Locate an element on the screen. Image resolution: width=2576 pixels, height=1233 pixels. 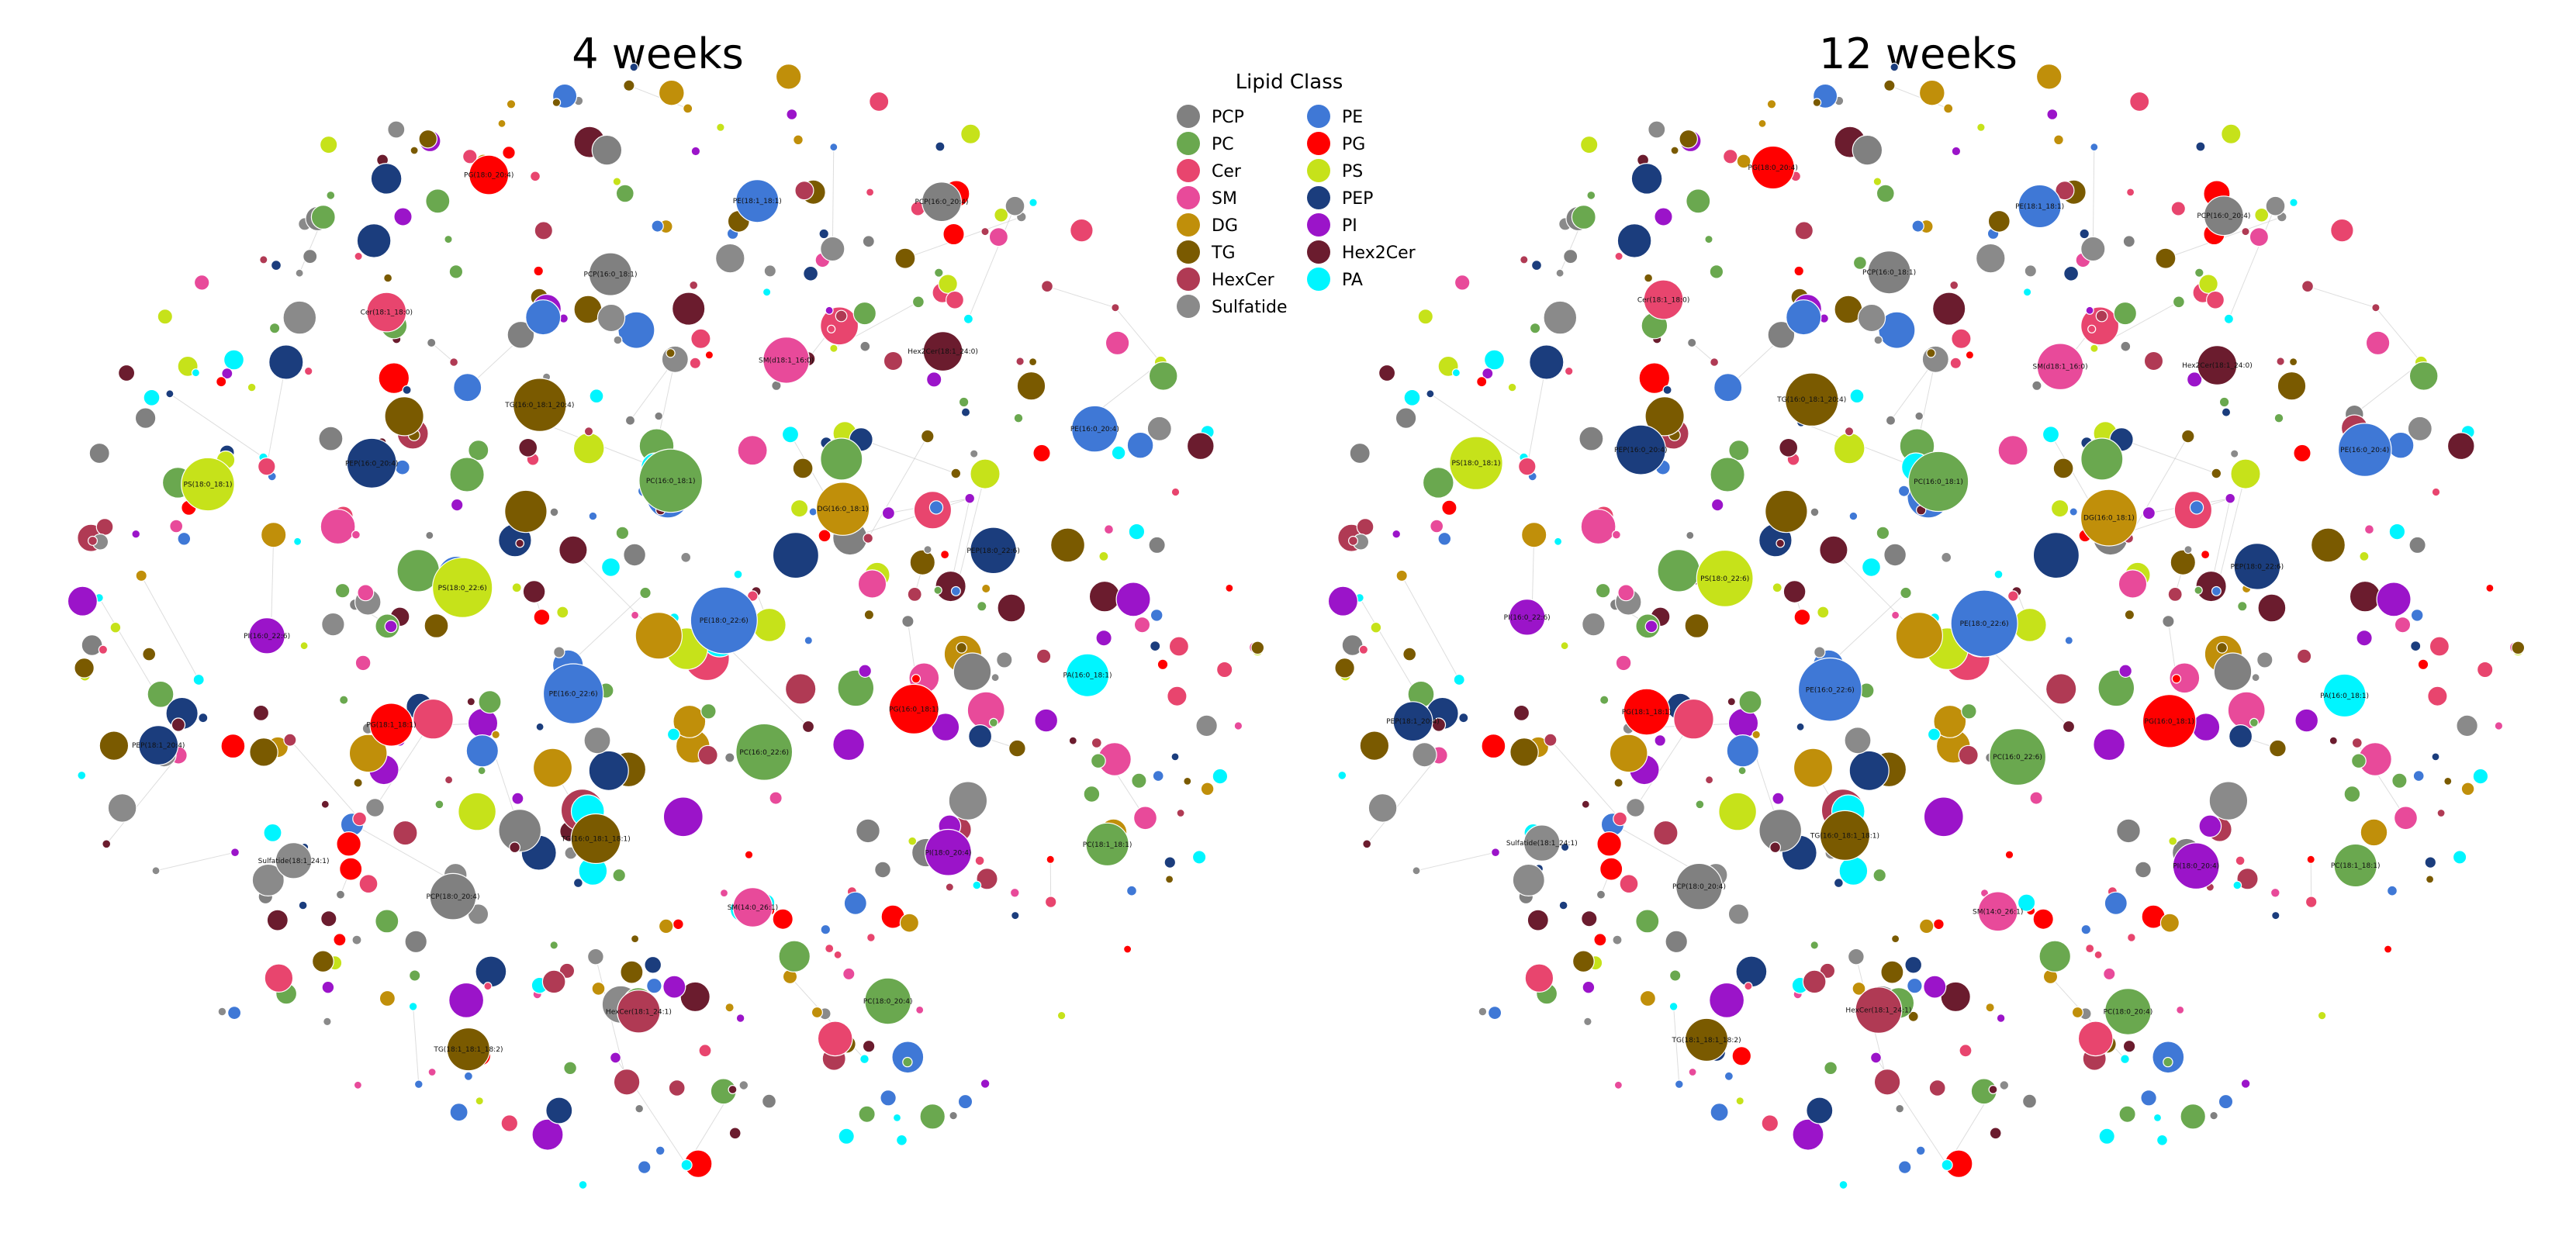
panel-title-4-weeks: 4 weeks is located at coordinates (658, 53).